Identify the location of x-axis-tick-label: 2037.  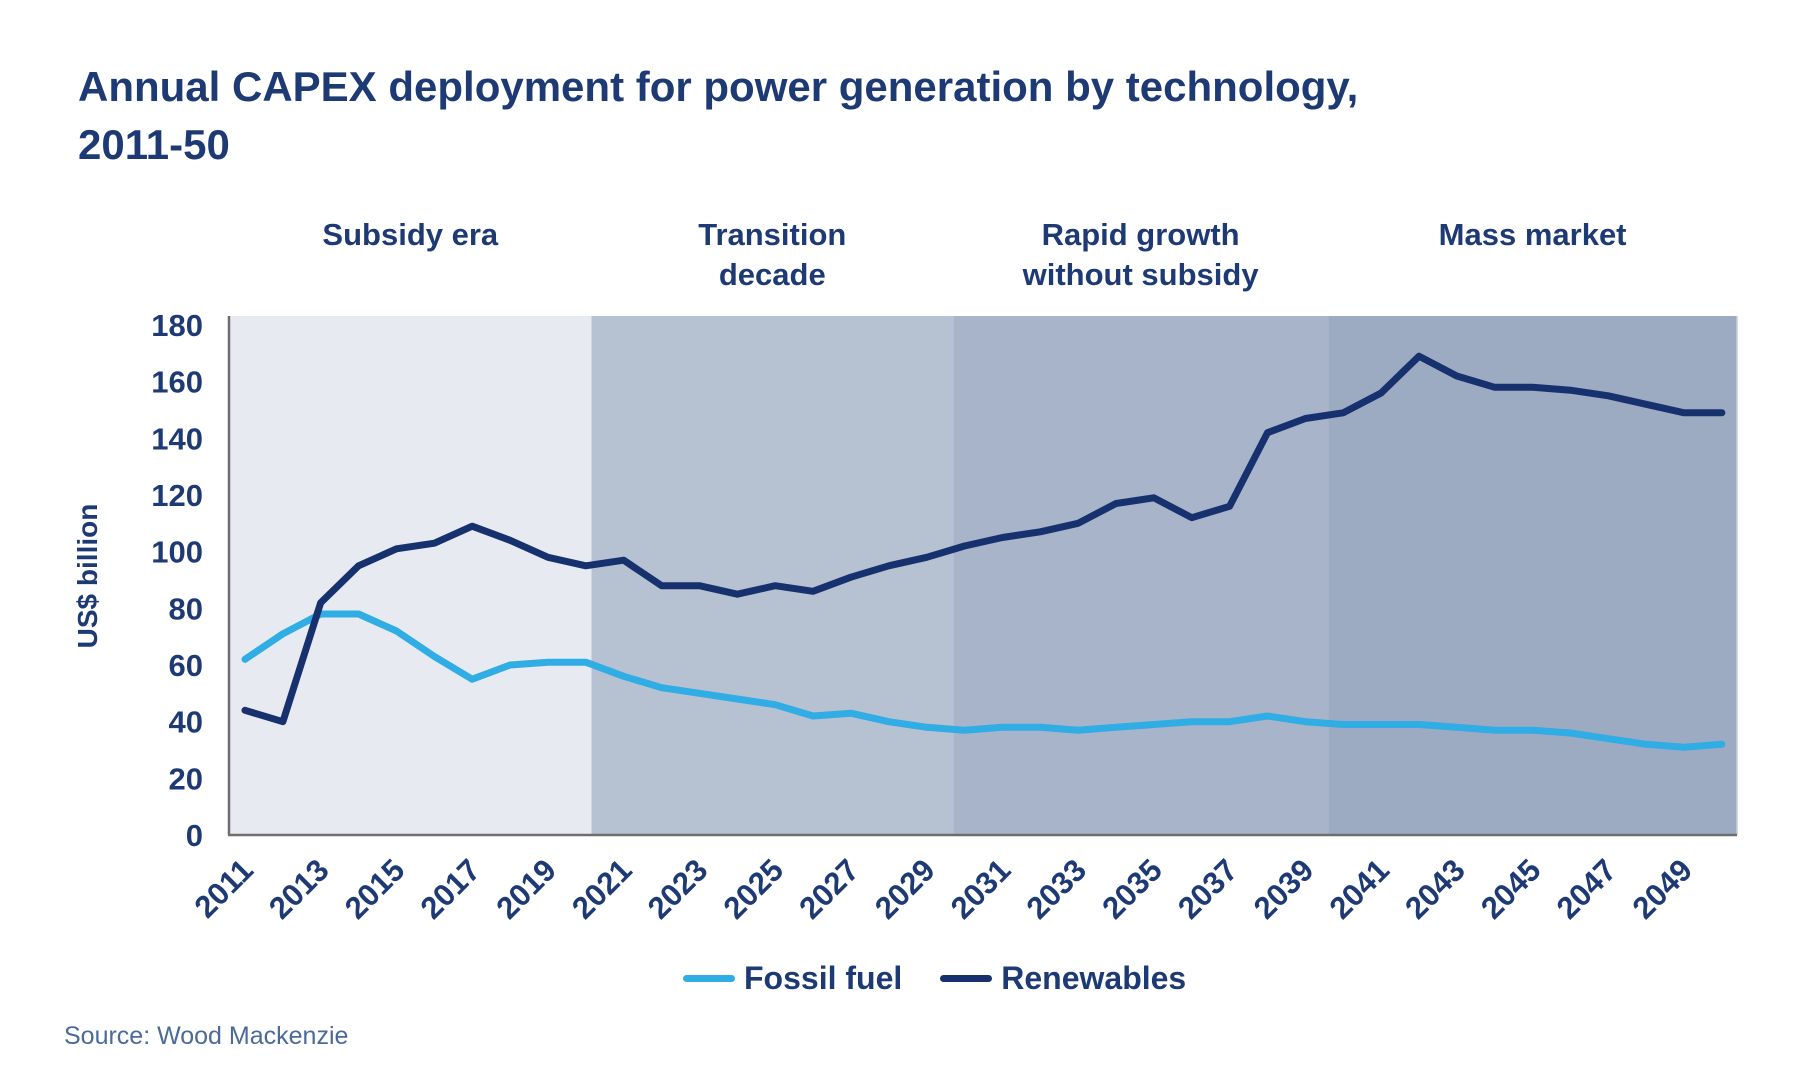
(1208, 889).